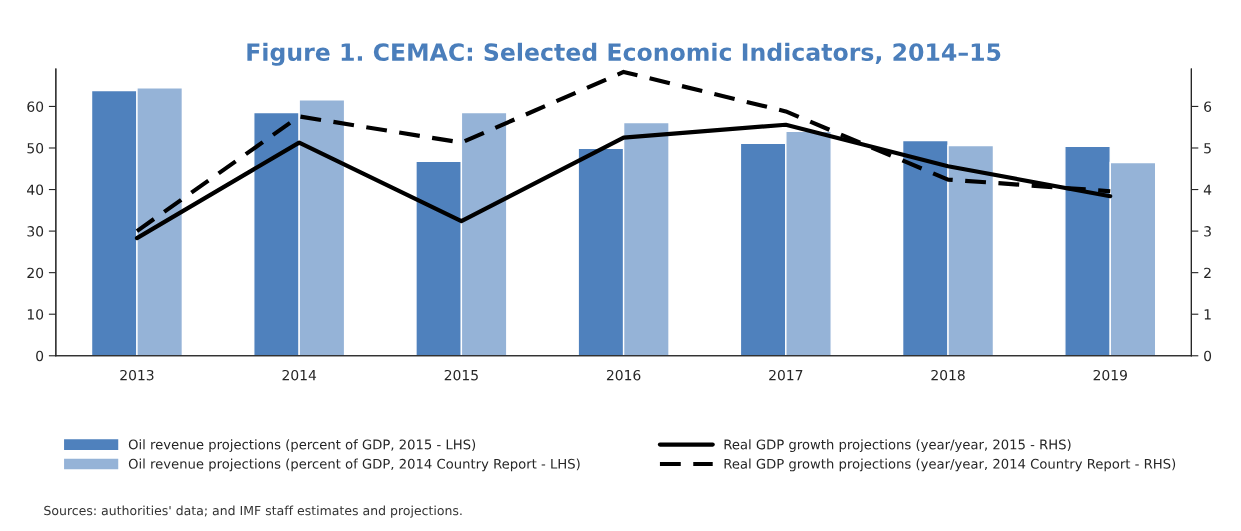  I want to click on x-tick-label: 2017, so click(786, 375).